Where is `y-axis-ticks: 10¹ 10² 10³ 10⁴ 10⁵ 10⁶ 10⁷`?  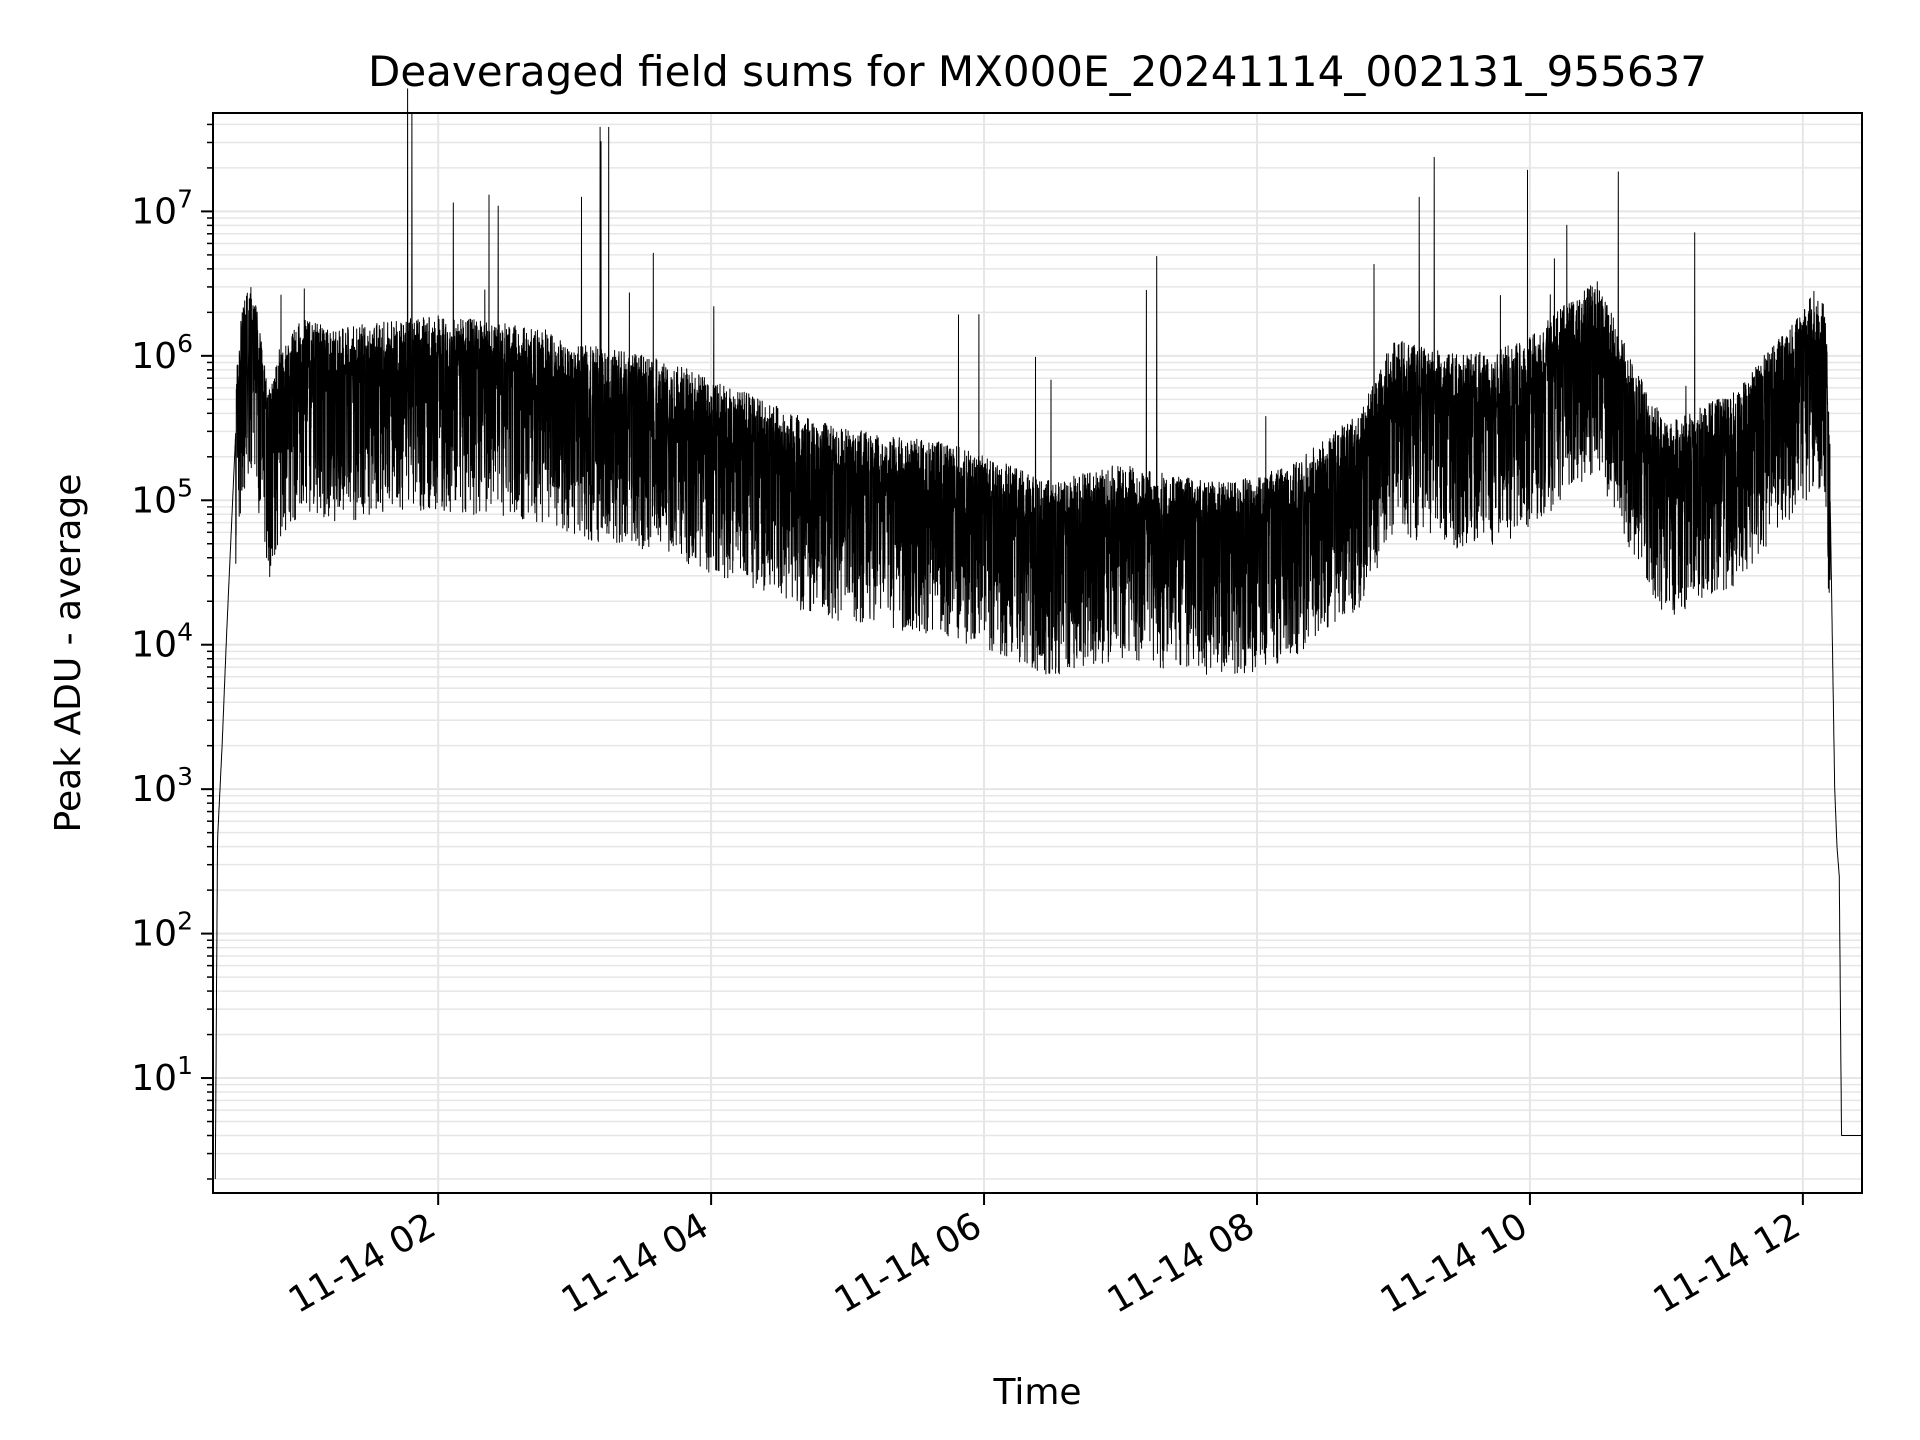 y-axis-ticks: 10¹ 10² 10³ 10⁴ 10⁵ 10⁶ 10⁷ is located at coordinates (172, 651).